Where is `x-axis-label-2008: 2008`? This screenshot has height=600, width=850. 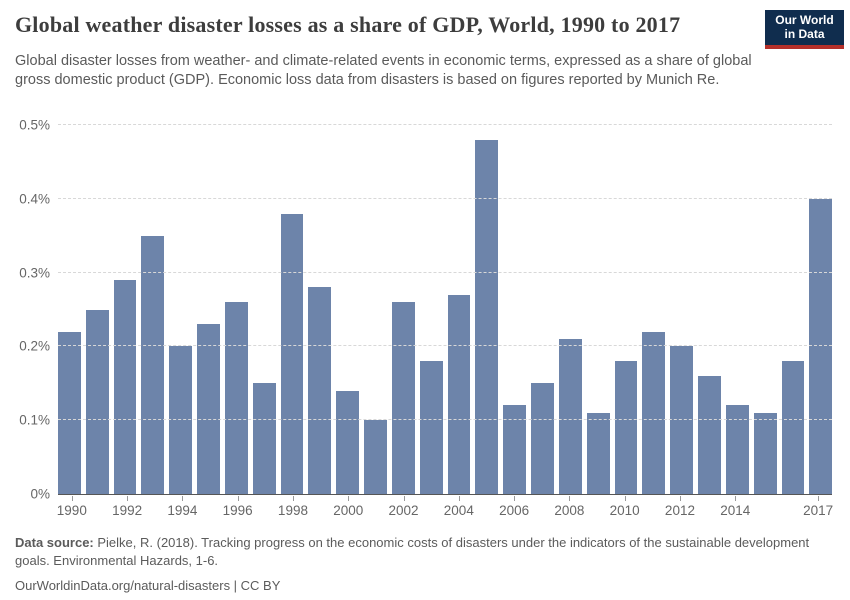
x-axis-label-2008: 2008 is located at coordinates (569, 510).